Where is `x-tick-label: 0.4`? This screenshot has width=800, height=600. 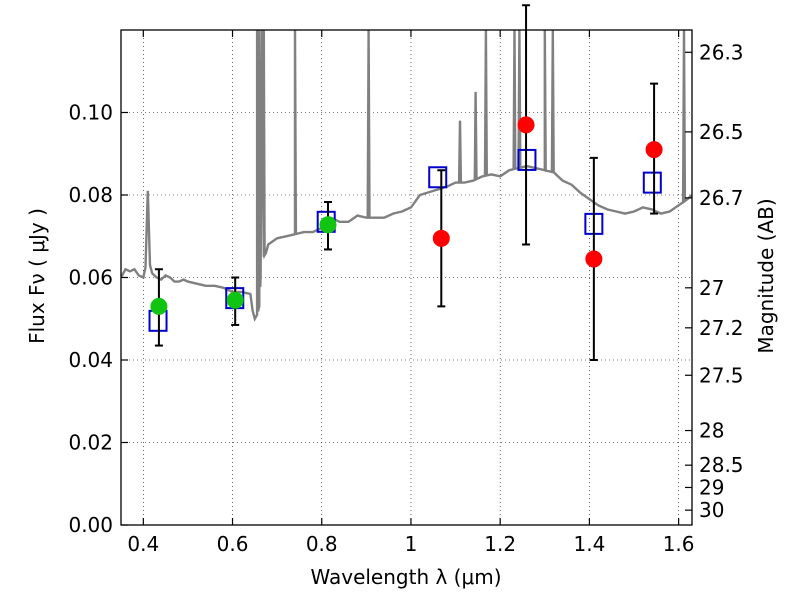
x-tick-label: 0.4 is located at coordinates (143, 544).